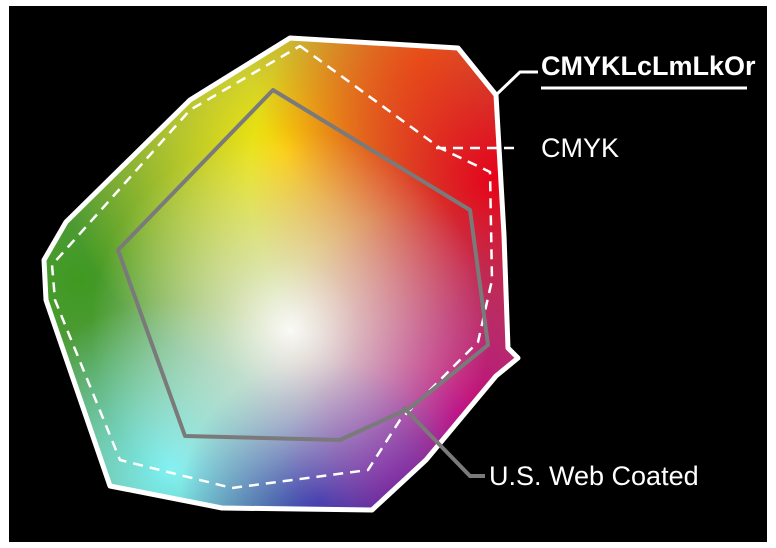  Describe the element at coordinates (580, 148) in the screenshot. I see `cmyk-label: CMYK` at that location.